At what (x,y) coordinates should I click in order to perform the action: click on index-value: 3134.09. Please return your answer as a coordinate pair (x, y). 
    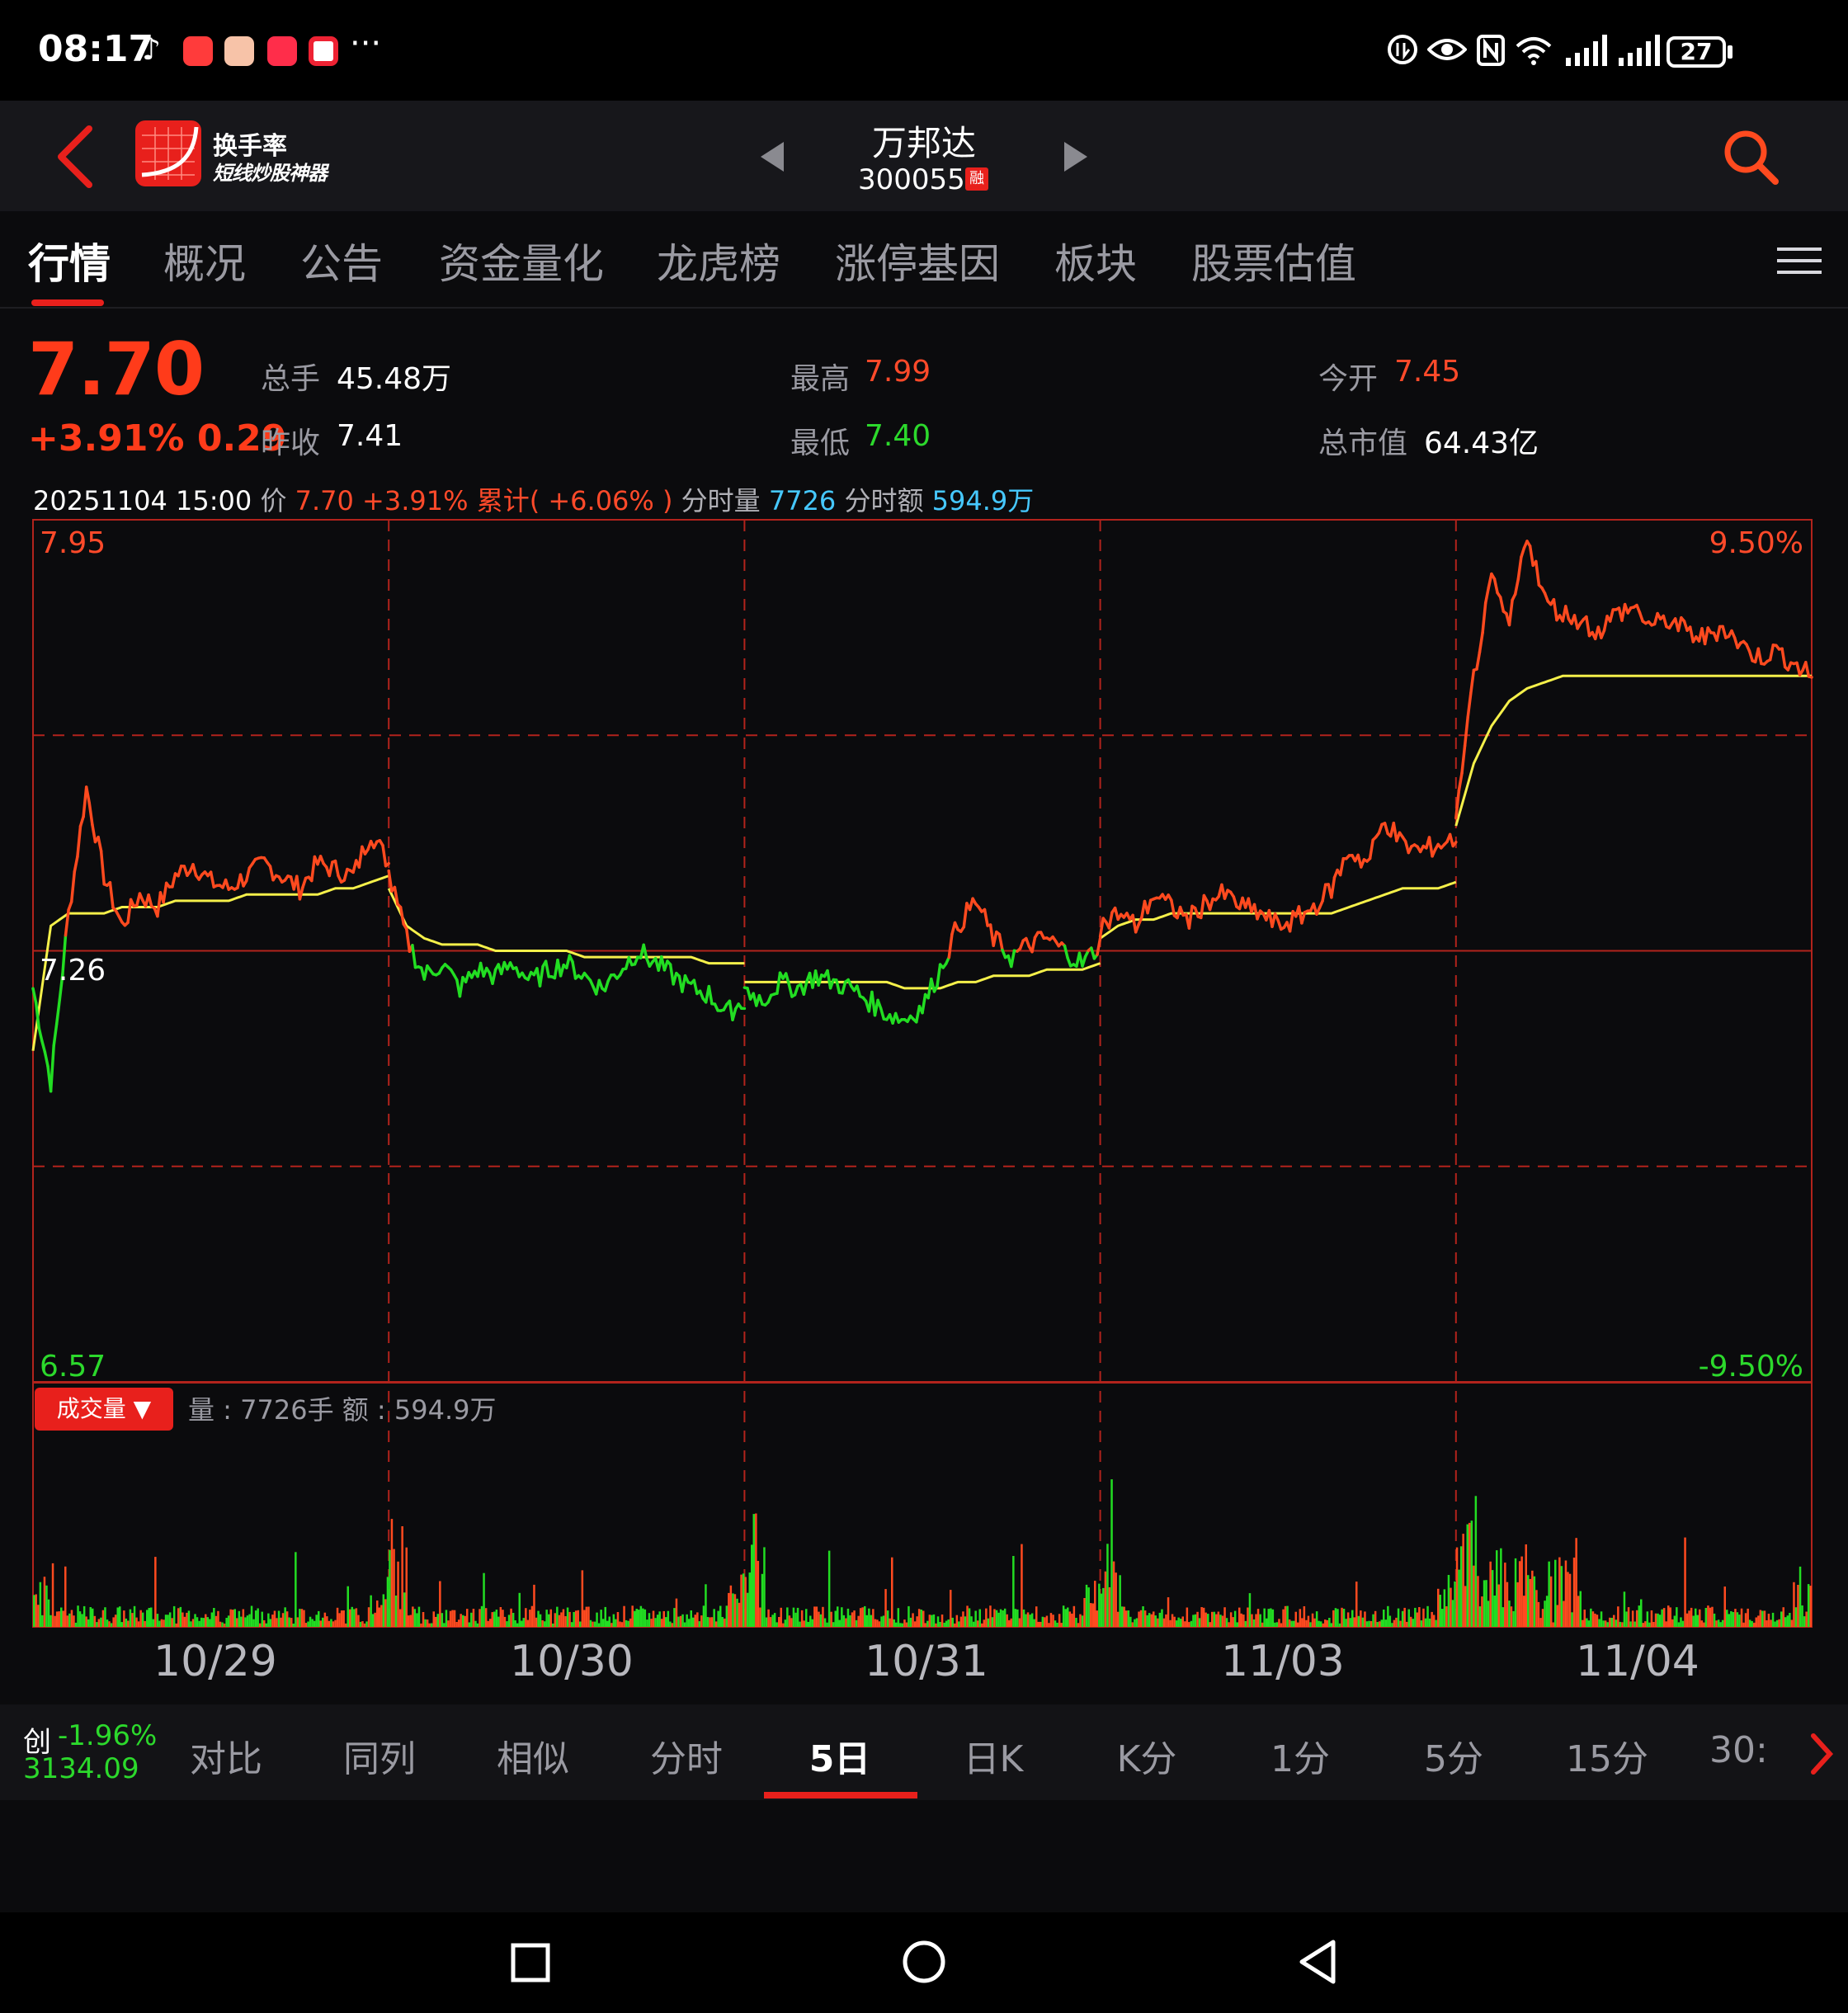
    Looking at the image, I should click on (81, 1768).